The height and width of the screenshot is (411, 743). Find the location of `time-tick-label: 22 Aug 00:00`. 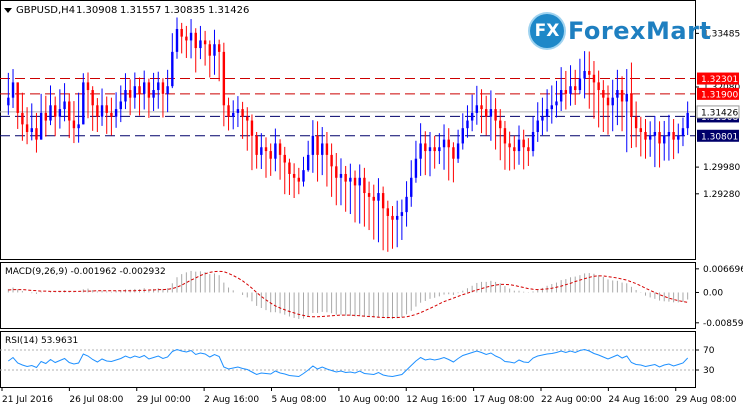

time-tick-label: 22 Aug 00:00 is located at coordinates (571, 400).